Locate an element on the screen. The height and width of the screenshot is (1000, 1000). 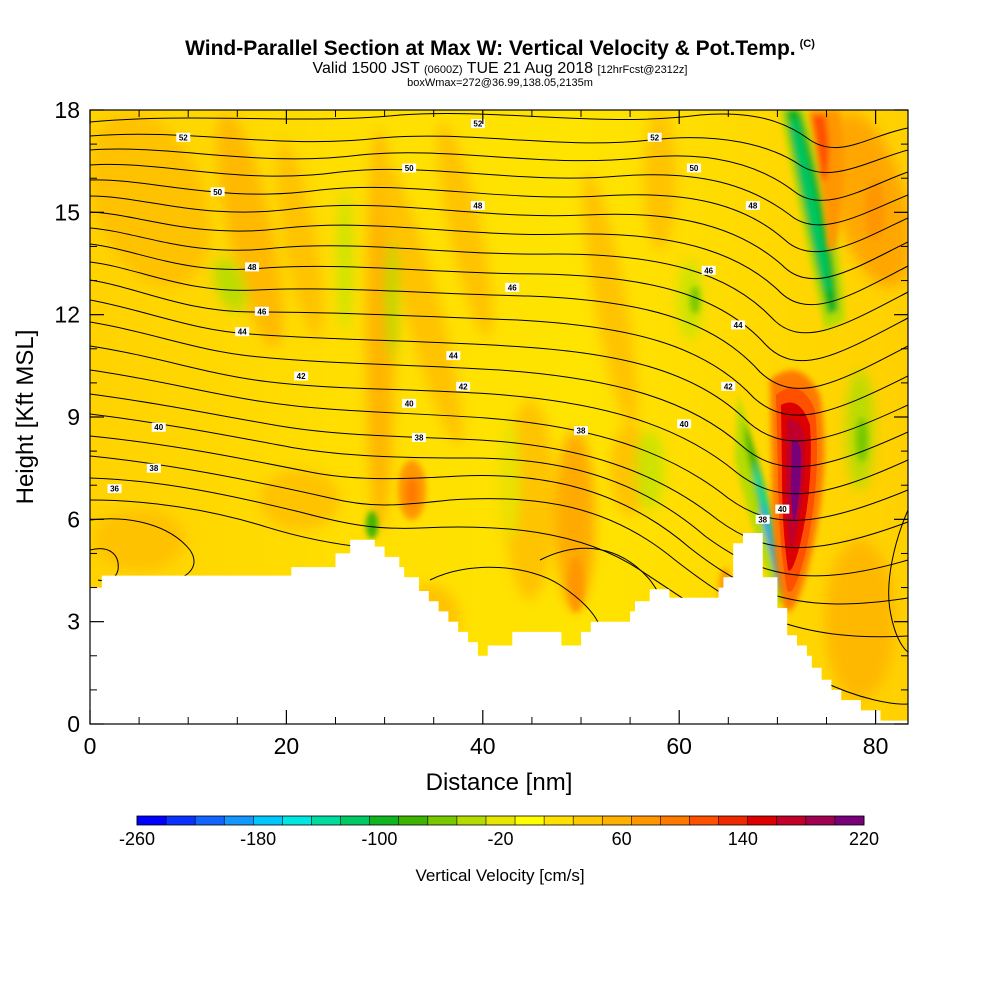
colorbar-tick-label: 220 is located at coordinates (864, 839).